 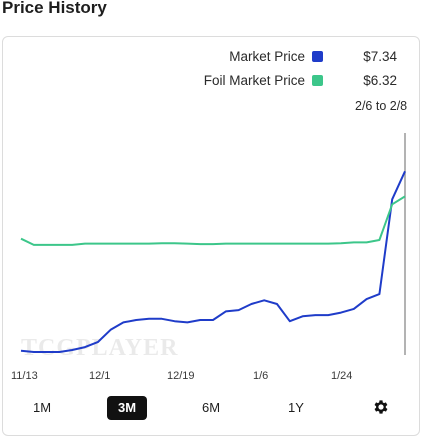 I want to click on legend-market-value: $7.34, so click(x=380, y=56).